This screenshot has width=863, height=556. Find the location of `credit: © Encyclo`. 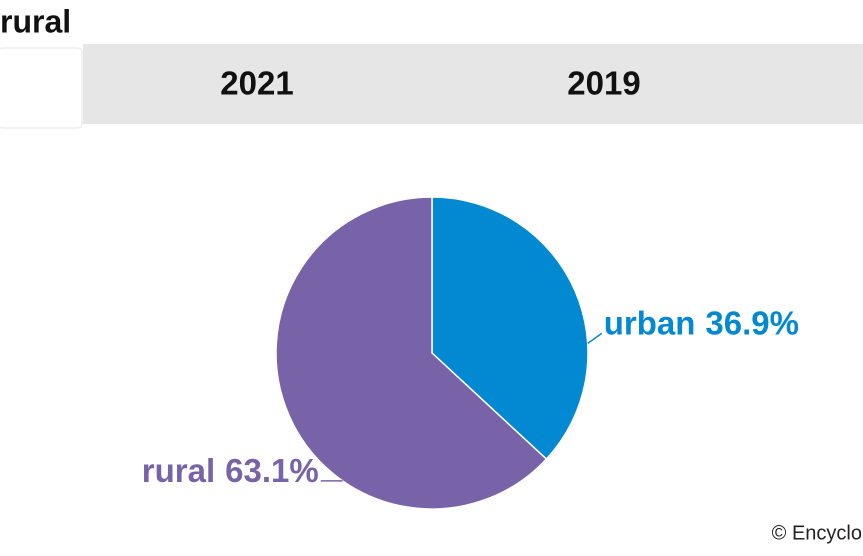

credit: © Encyclo is located at coordinates (817, 533).